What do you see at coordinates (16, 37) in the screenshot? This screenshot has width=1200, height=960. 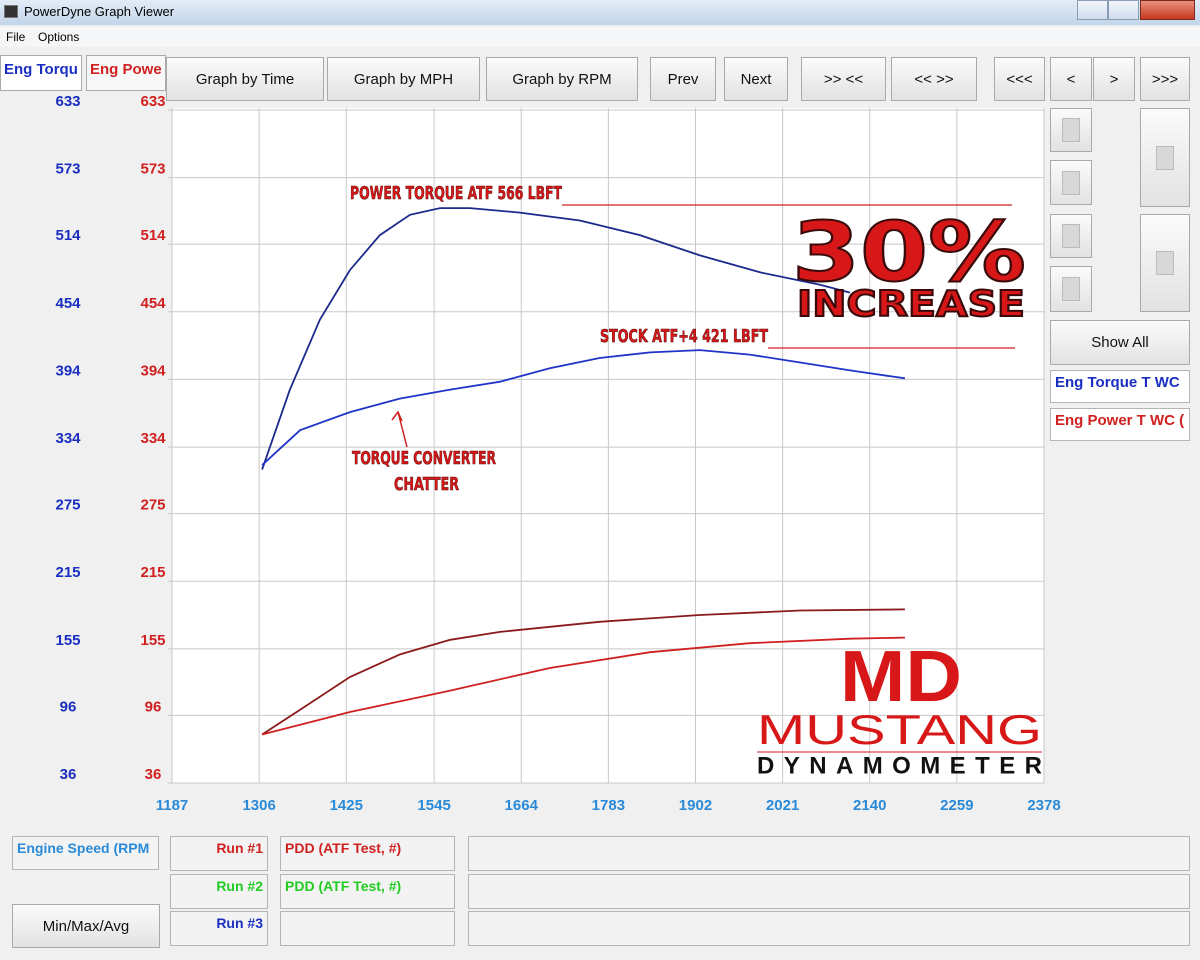 I see `menu-item: File` at bounding box center [16, 37].